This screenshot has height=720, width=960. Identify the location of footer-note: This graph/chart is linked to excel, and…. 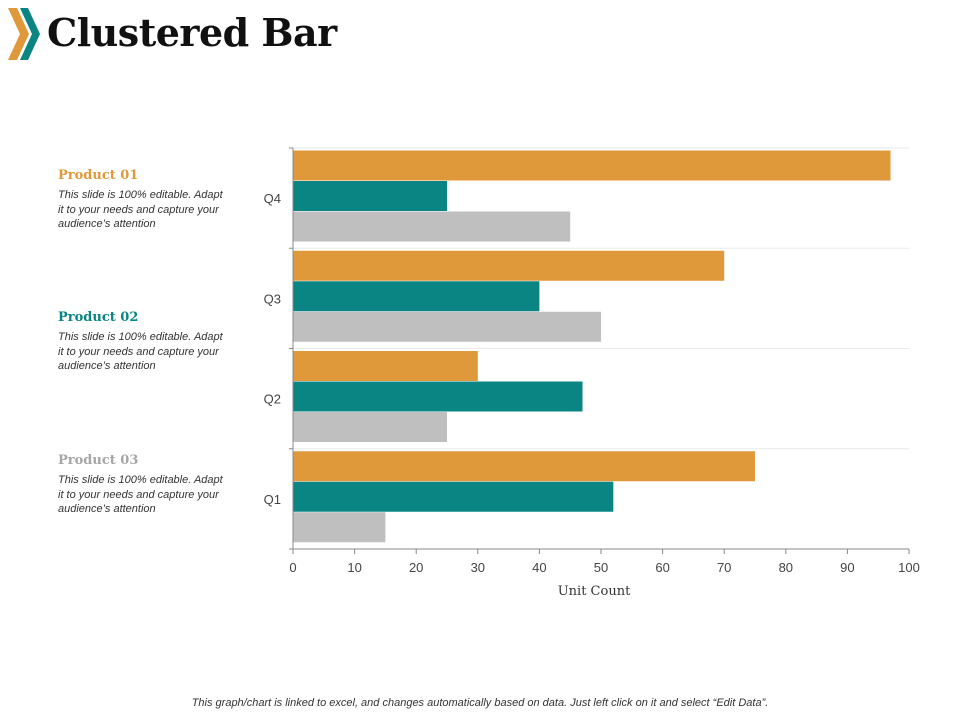
(480, 703).